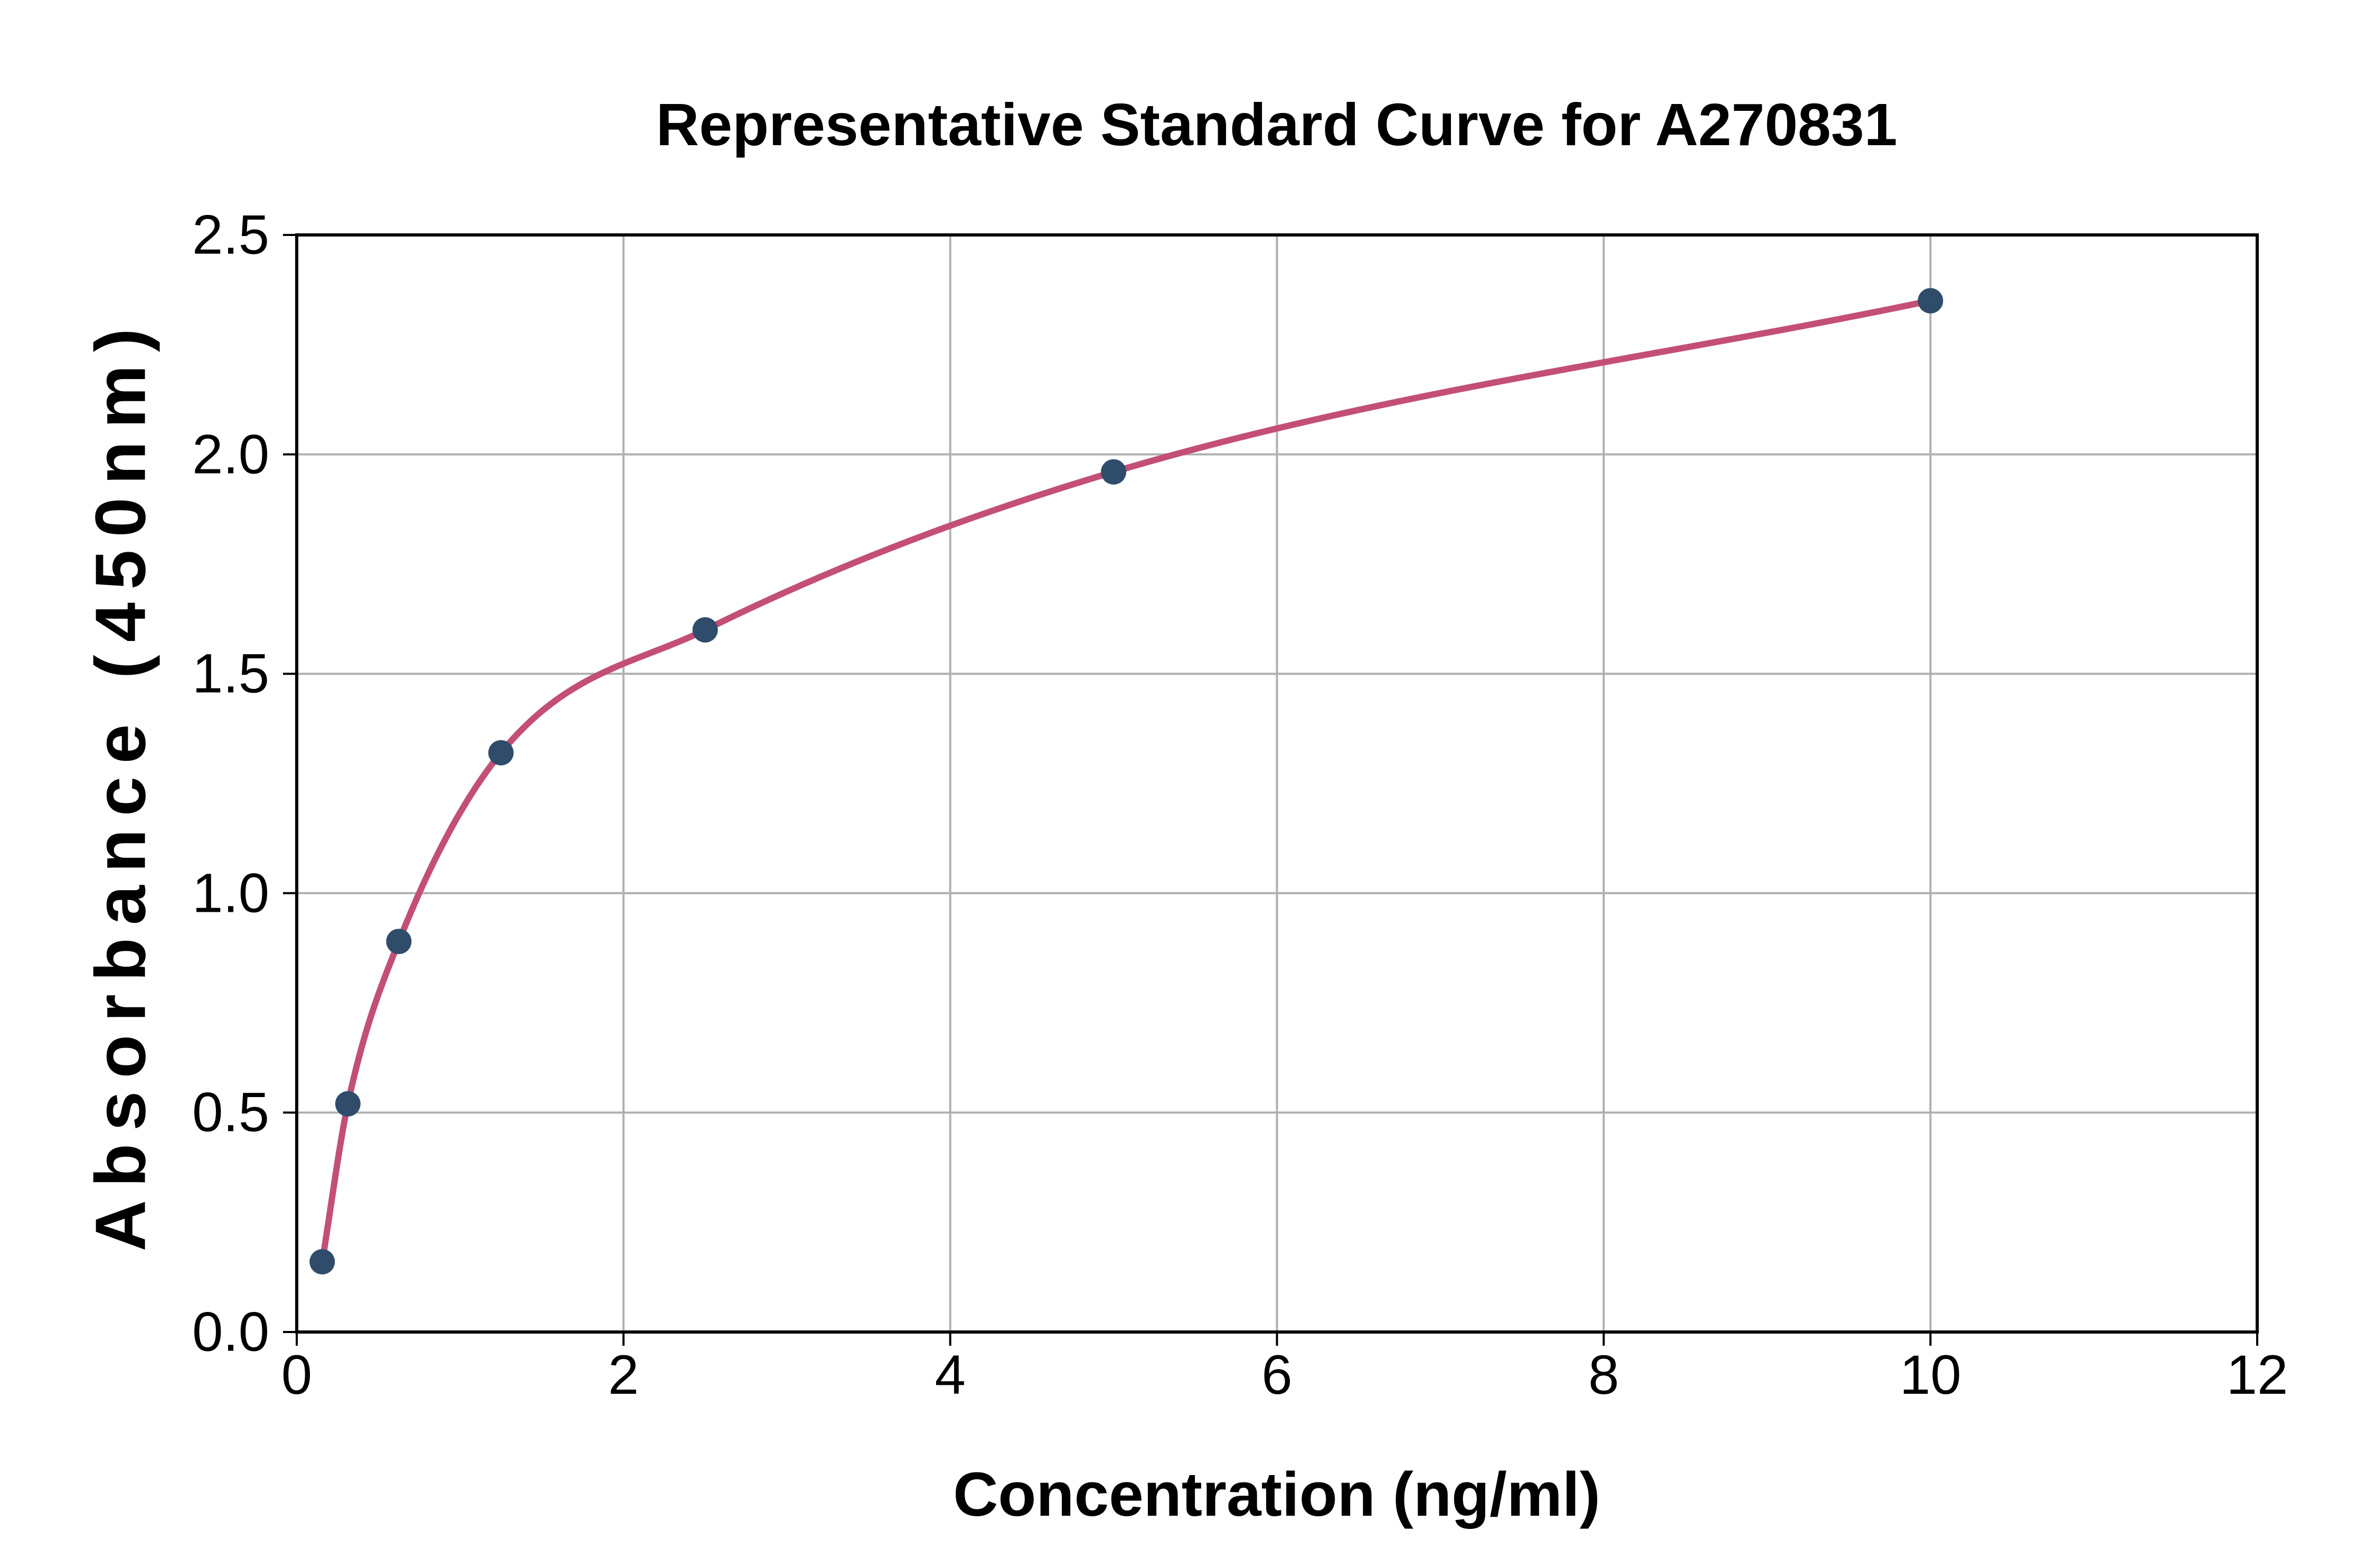 The image size is (2376, 1568). What do you see at coordinates (624, 1375) in the screenshot?
I see `x-tick-label: 2` at bounding box center [624, 1375].